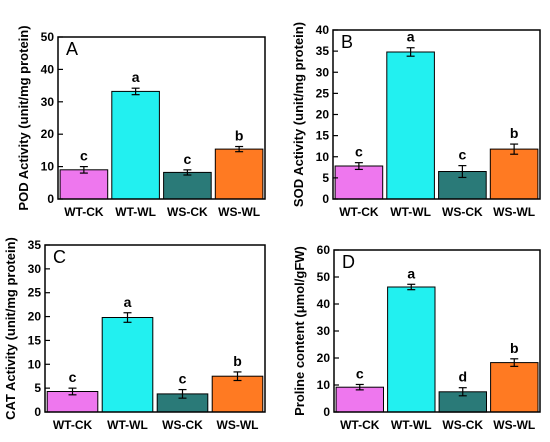 The height and width of the screenshot is (442, 550). I want to click on panel-letter: A, so click(72, 49).